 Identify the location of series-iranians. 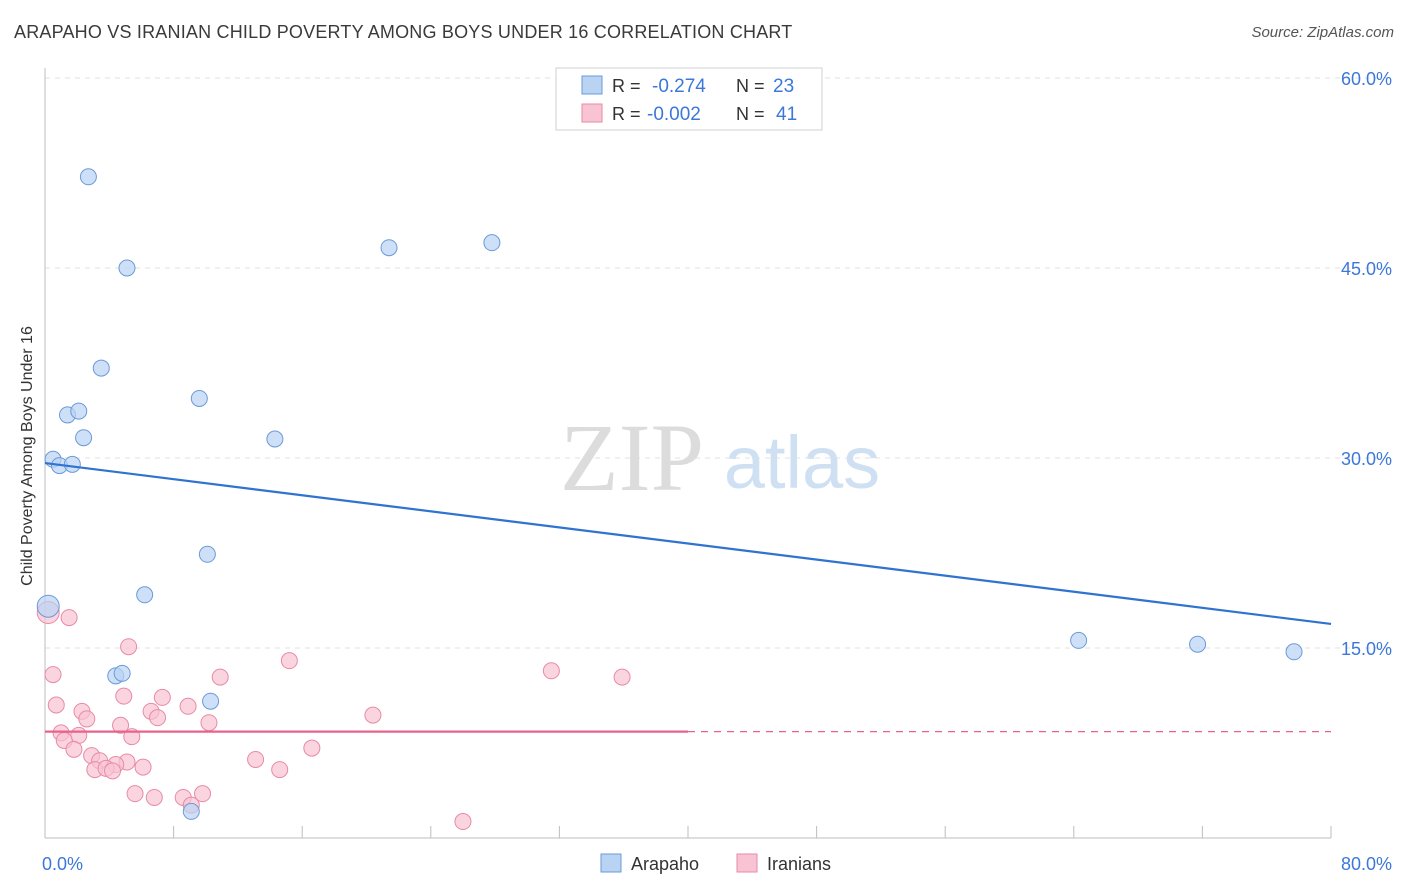
(333, 716).